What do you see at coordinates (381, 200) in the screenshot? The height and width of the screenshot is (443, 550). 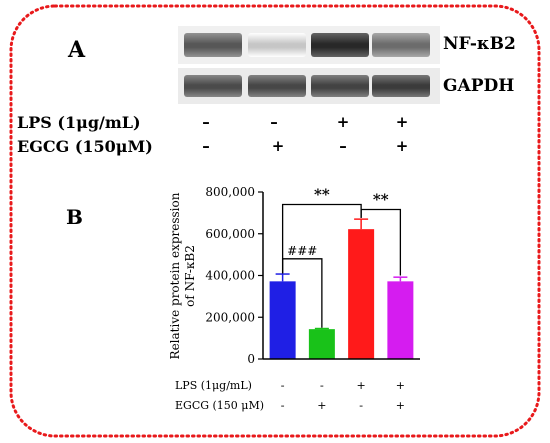 I see `significance-label-3: **` at bounding box center [381, 200].